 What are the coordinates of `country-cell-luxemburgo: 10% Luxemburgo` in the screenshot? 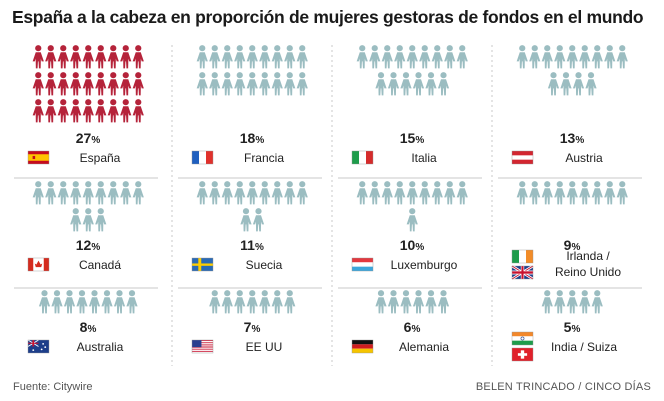 It's located at (409, 226).